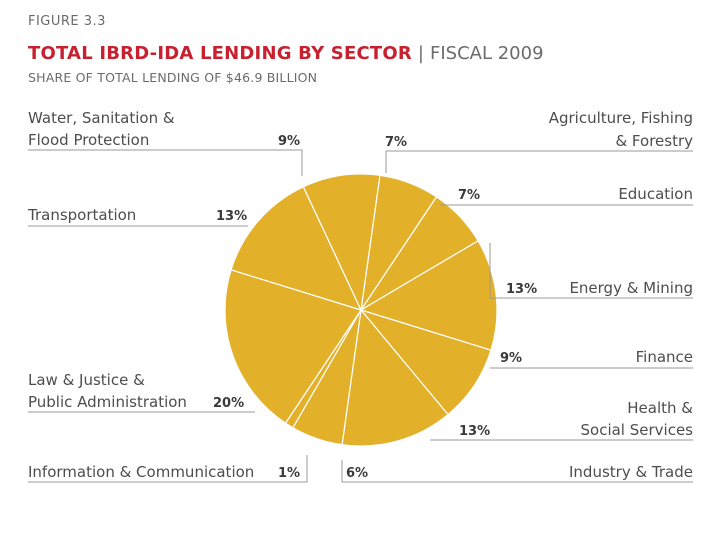 The height and width of the screenshot is (540, 720). Describe the element at coordinates (165, 162) in the screenshot. I see `leader-line-water-sanitation-and-flood-protection` at that location.